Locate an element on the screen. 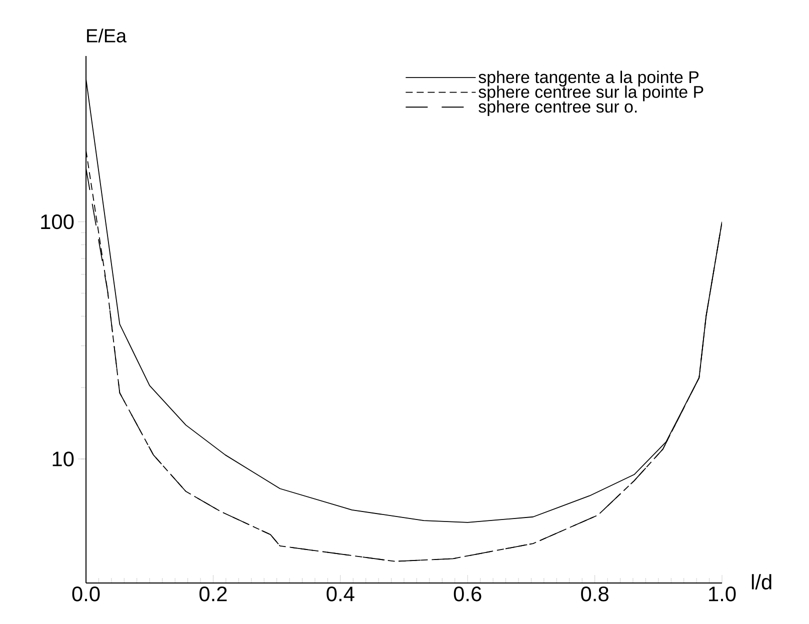 This screenshot has height=624, width=809. x-tick-label: 0.4 is located at coordinates (340, 594).